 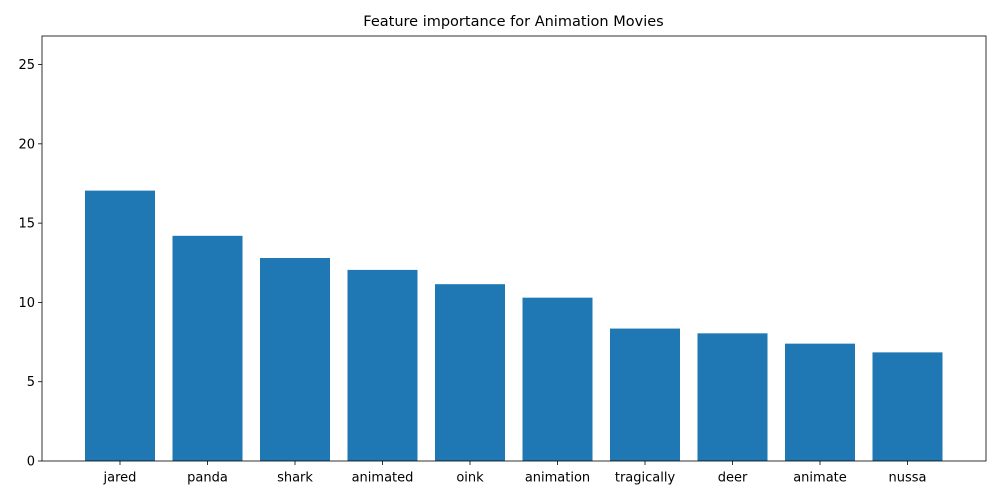 What do you see at coordinates (383, 478) in the screenshot?
I see `x-tick-label: animated` at bounding box center [383, 478].